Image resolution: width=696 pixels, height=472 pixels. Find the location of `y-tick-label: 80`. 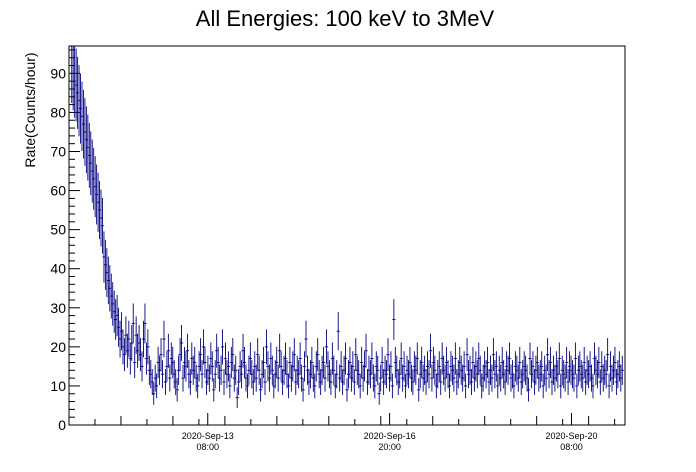

y-tick-label: 80 is located at coordinates (58, 112).